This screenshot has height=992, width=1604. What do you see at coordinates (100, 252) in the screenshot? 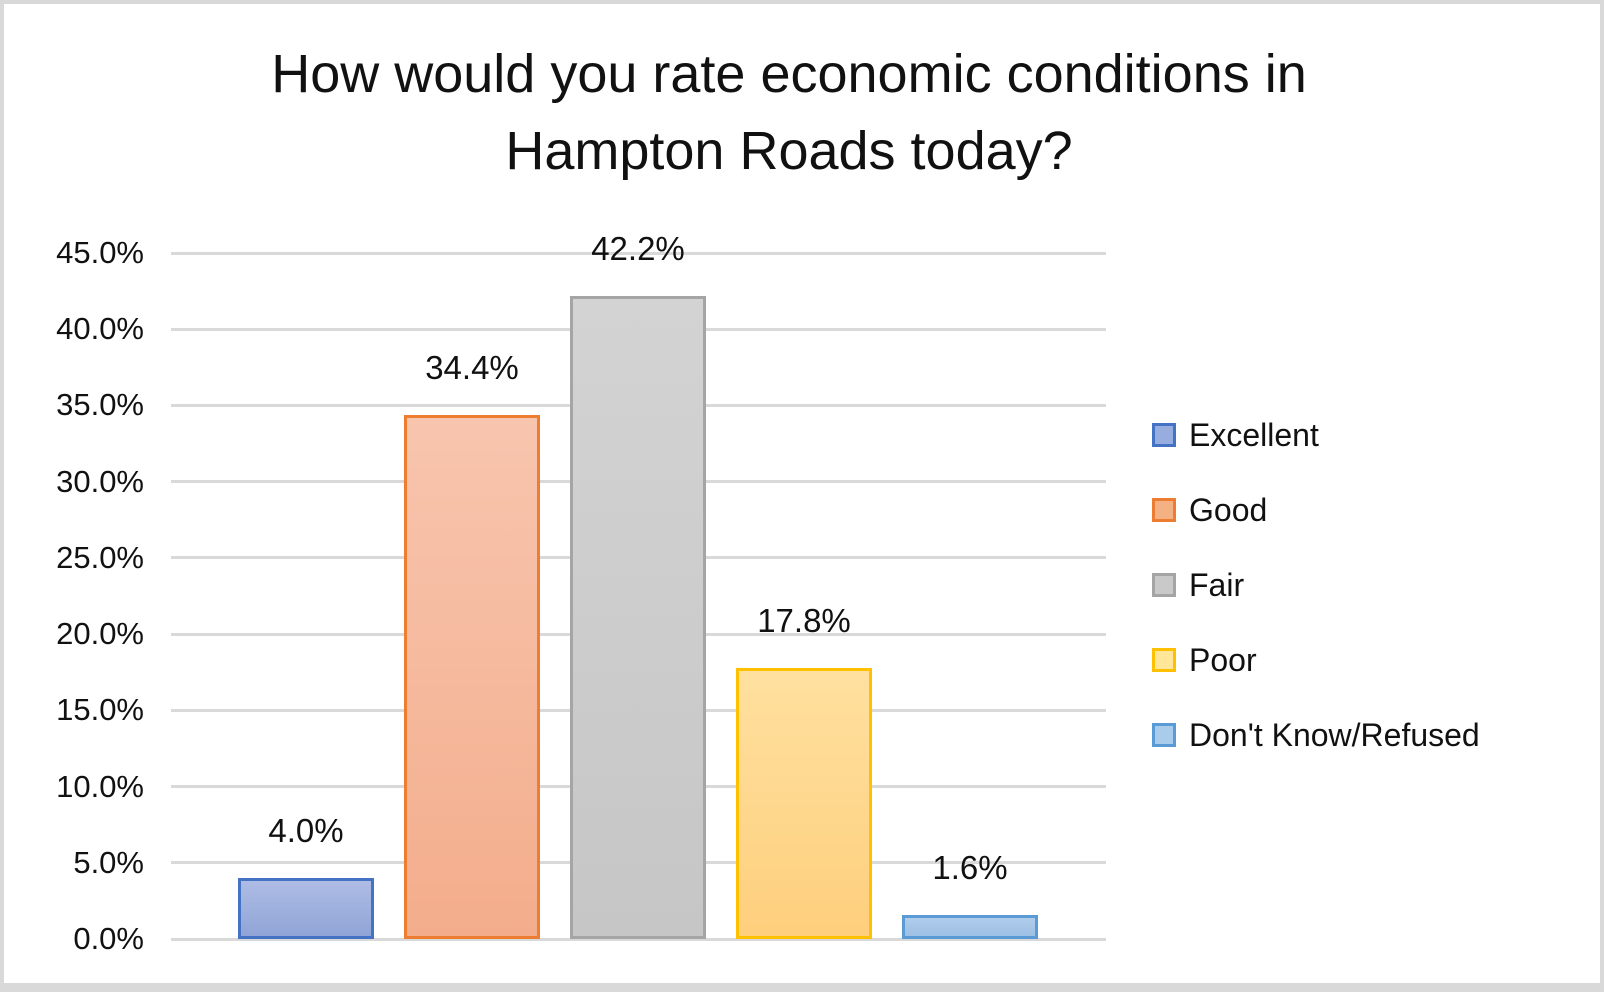
I see `y-axis-tick-label: 45.0%` at bounding box center [100, 252].